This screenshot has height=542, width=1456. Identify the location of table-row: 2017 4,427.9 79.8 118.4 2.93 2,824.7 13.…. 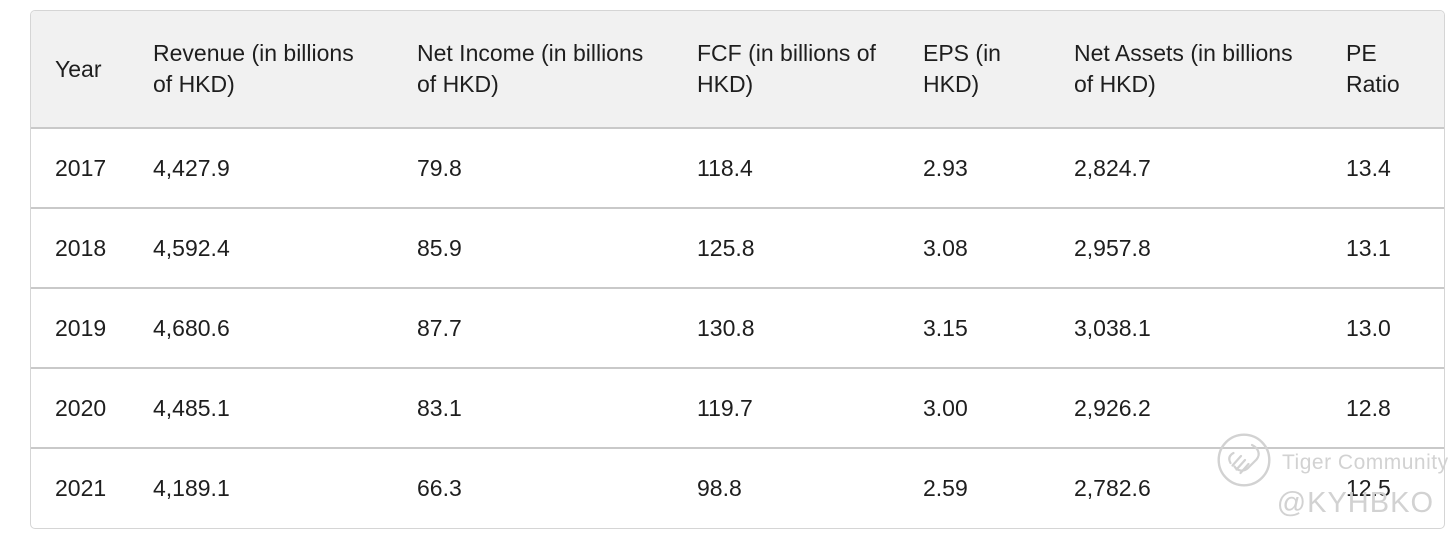
(737, 167).